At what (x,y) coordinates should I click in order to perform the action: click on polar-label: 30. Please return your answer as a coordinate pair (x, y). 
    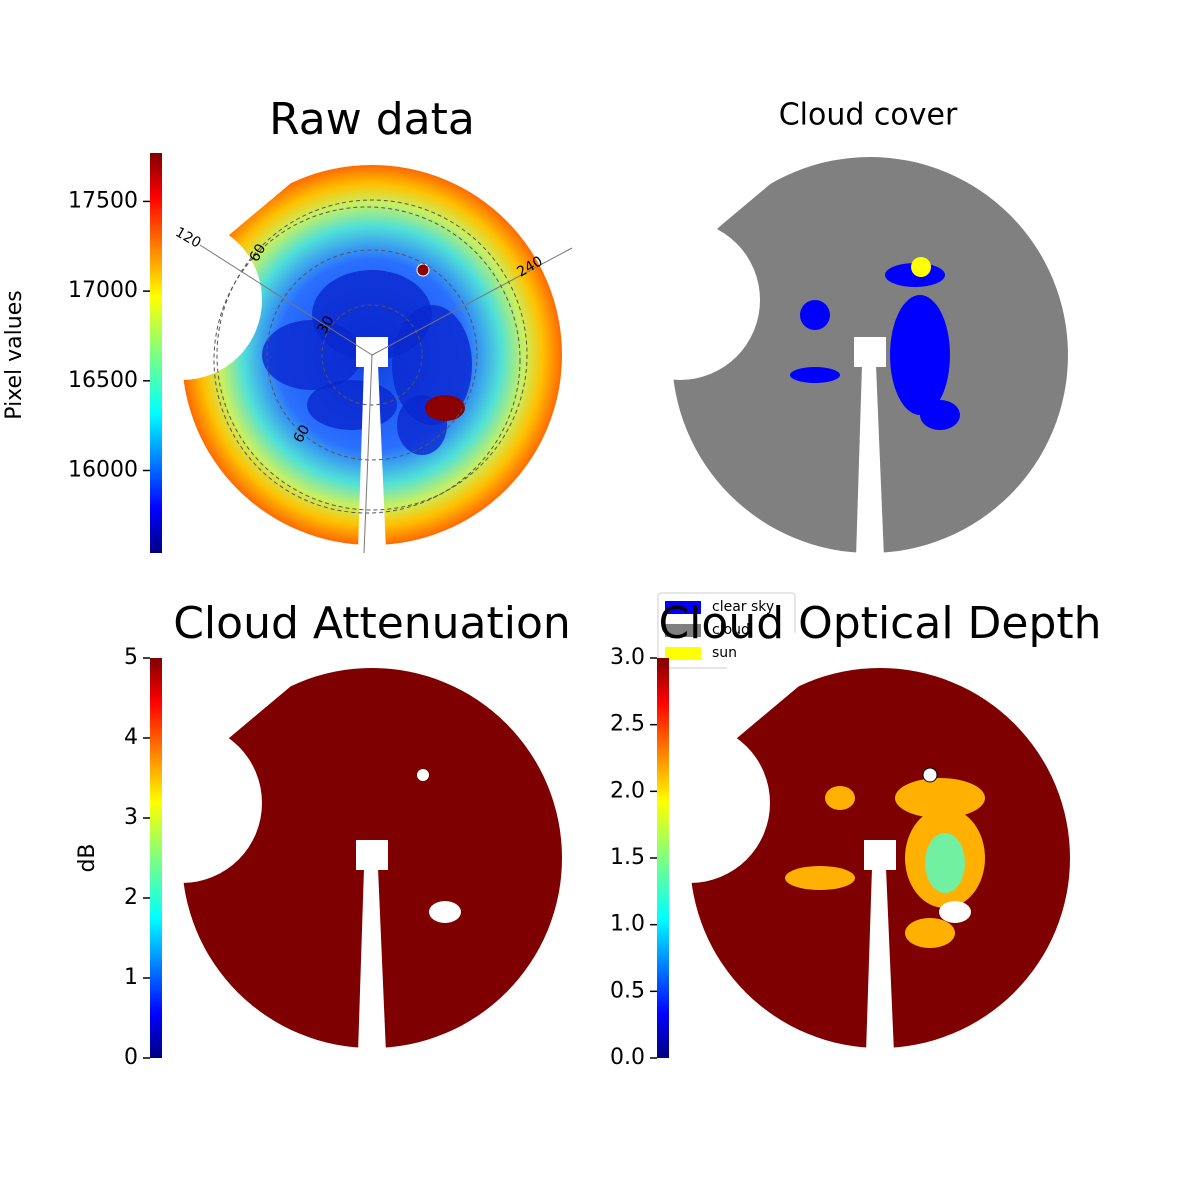
    Looking at the image, I should click on (326, 324).